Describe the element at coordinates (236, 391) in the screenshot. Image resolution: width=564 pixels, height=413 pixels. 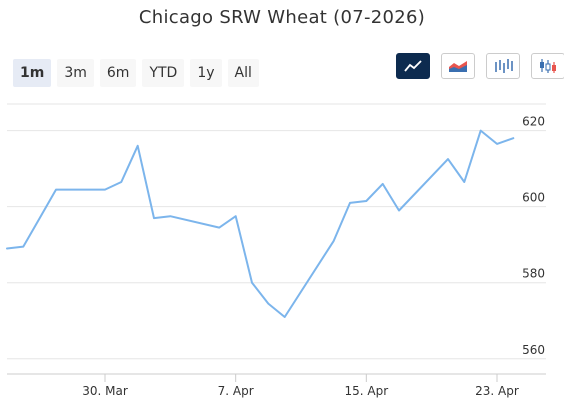
I see `x-tick-label-1: 7. Apr` at that location.